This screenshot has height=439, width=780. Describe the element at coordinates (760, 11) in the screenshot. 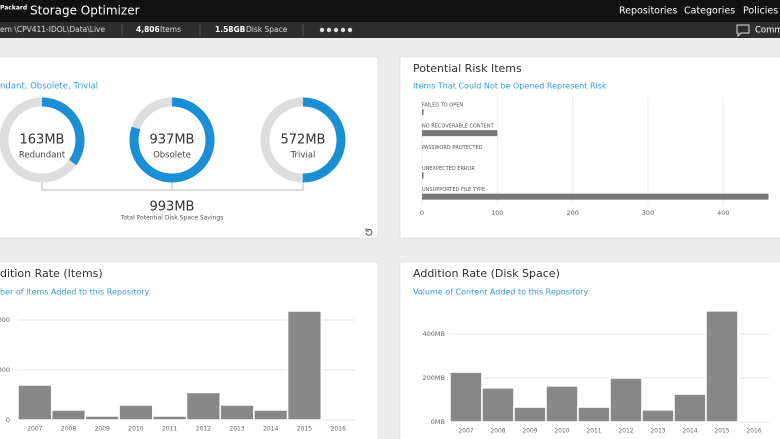

I see `nav-item: Policies` at that location.